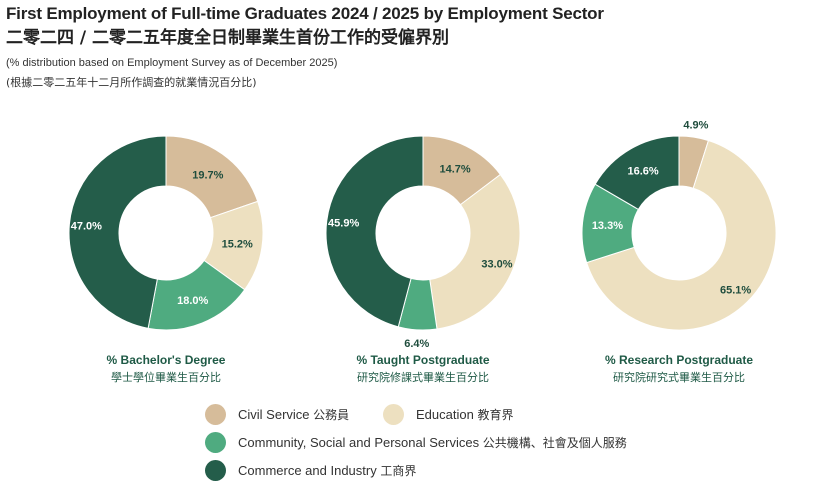  What do you see at coordinates (228, 38) in the screenshot?
I see `chart-title-chinese: 二零二四 / 二零二五年度全日制畢業生首份工作的受僱界別` at bounding box center [228, 38].